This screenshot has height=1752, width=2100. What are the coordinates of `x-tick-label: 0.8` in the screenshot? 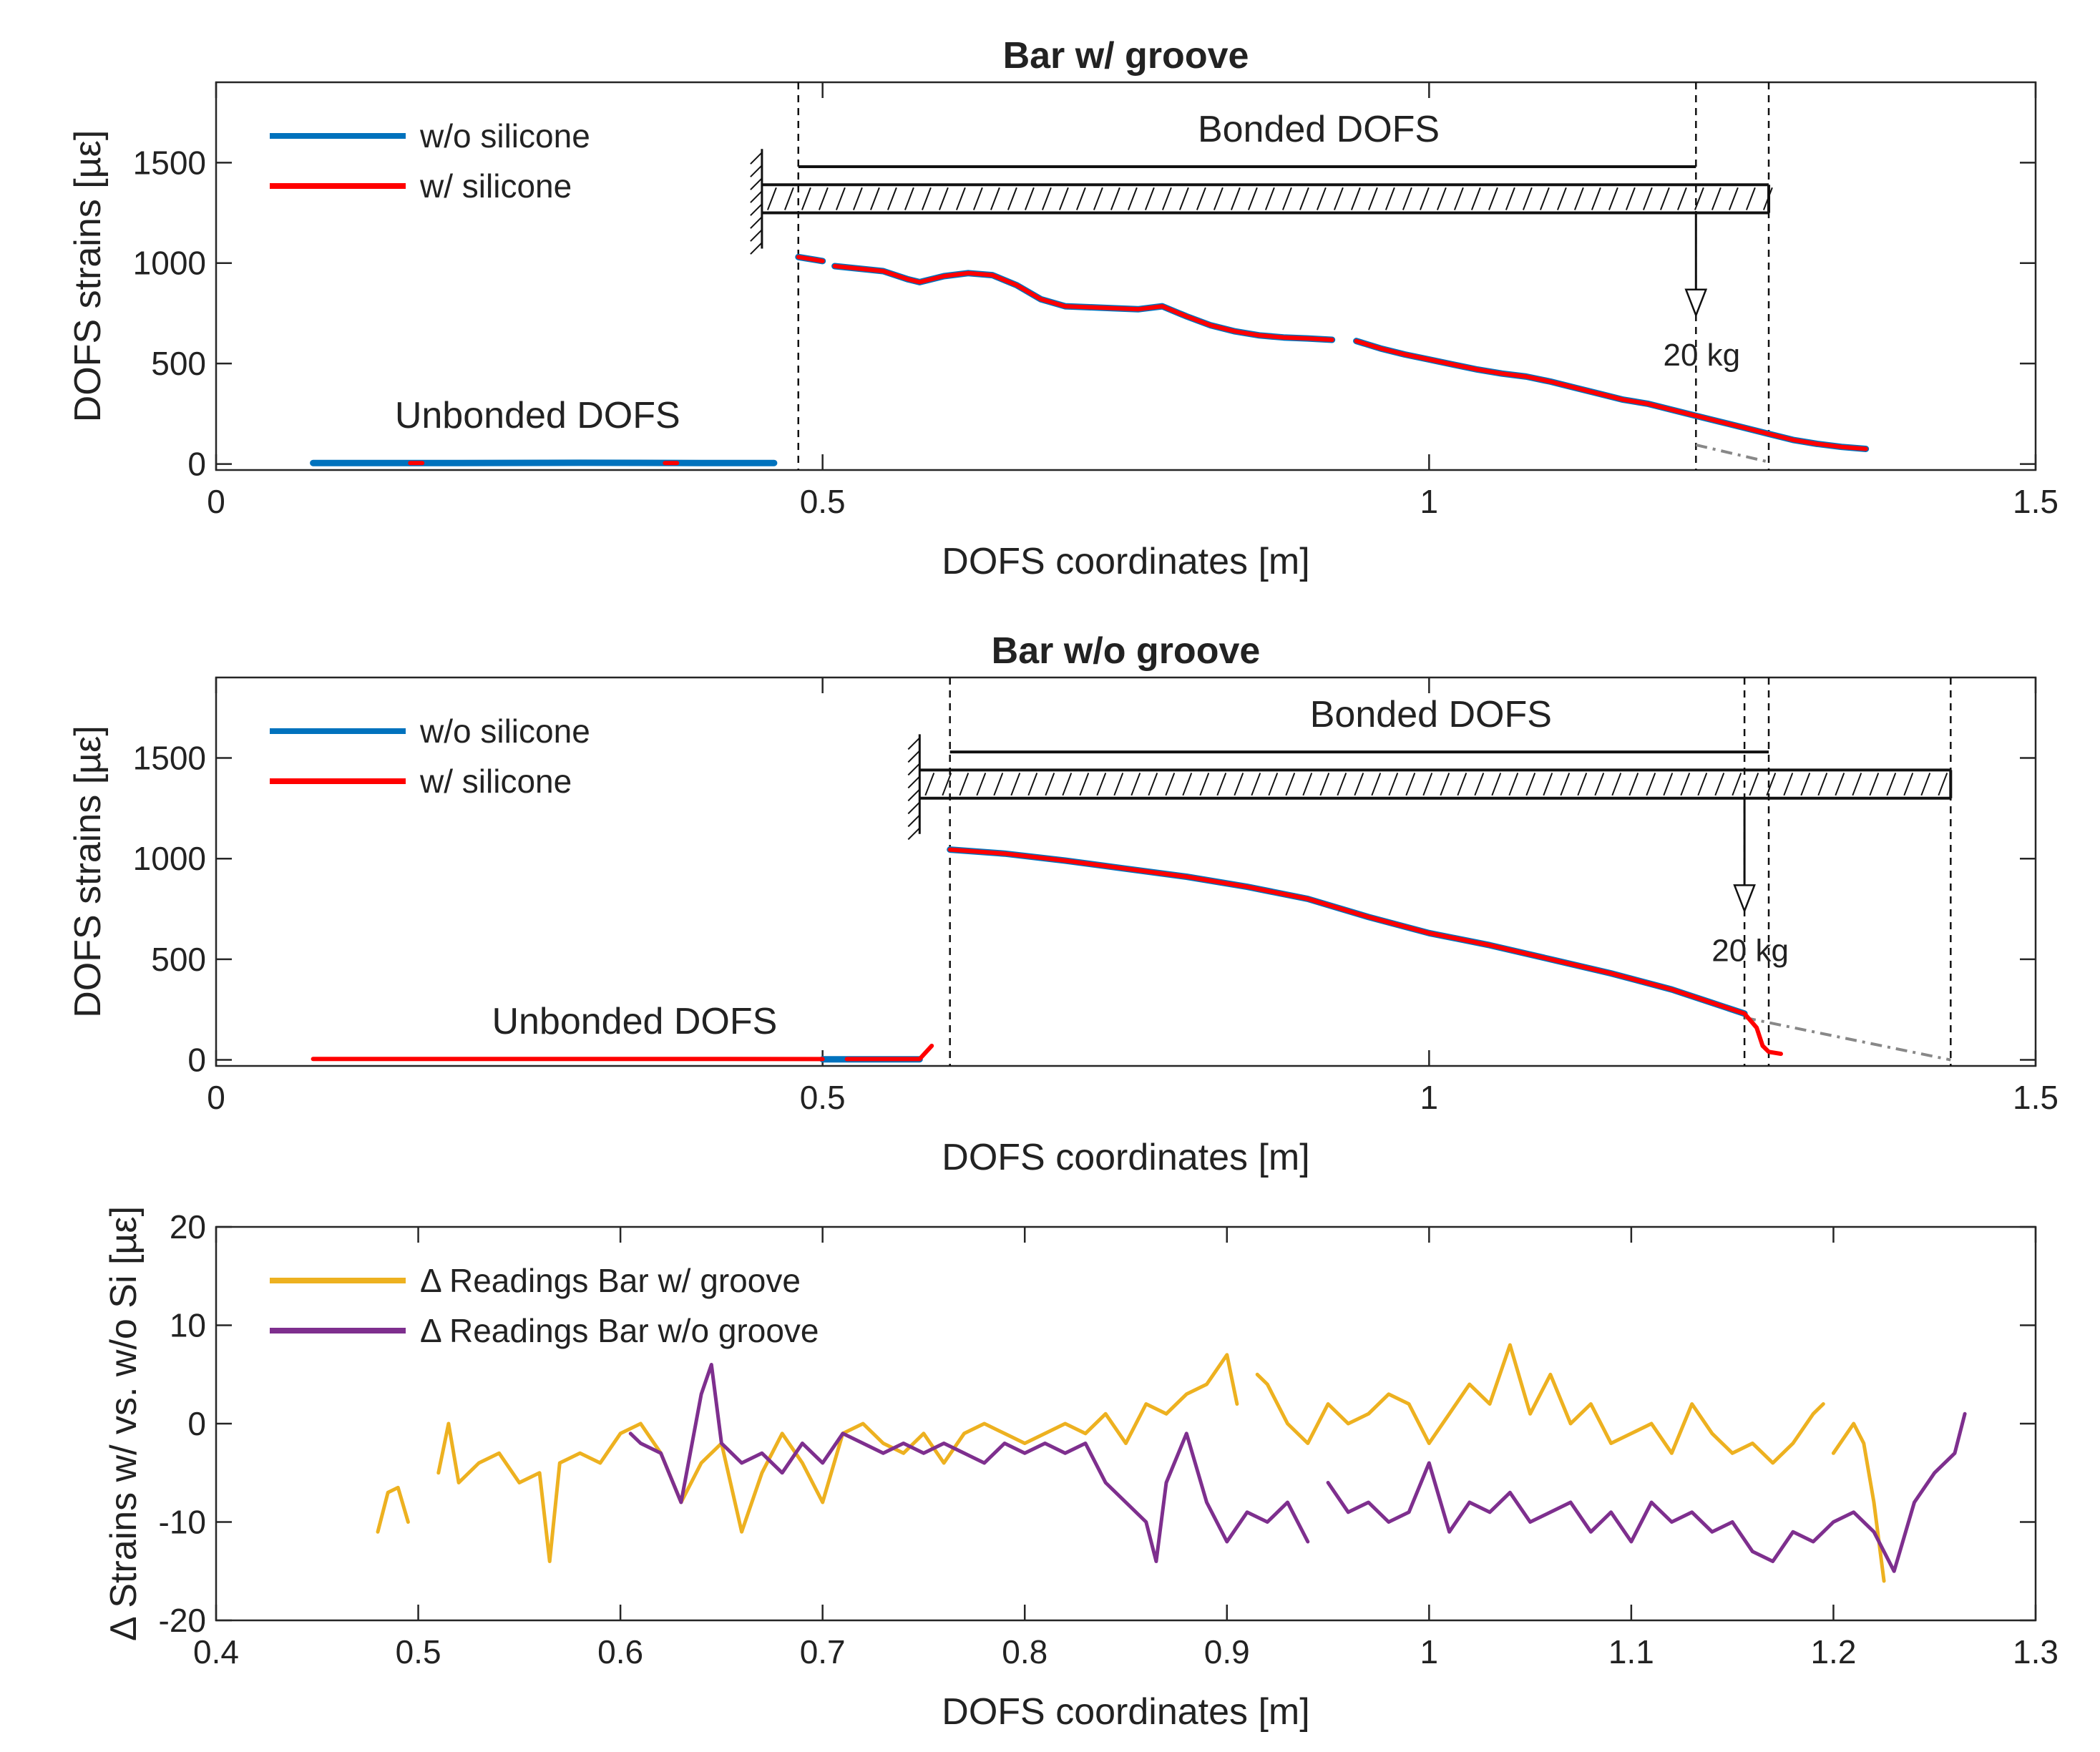 It's located at (1024, 1651).